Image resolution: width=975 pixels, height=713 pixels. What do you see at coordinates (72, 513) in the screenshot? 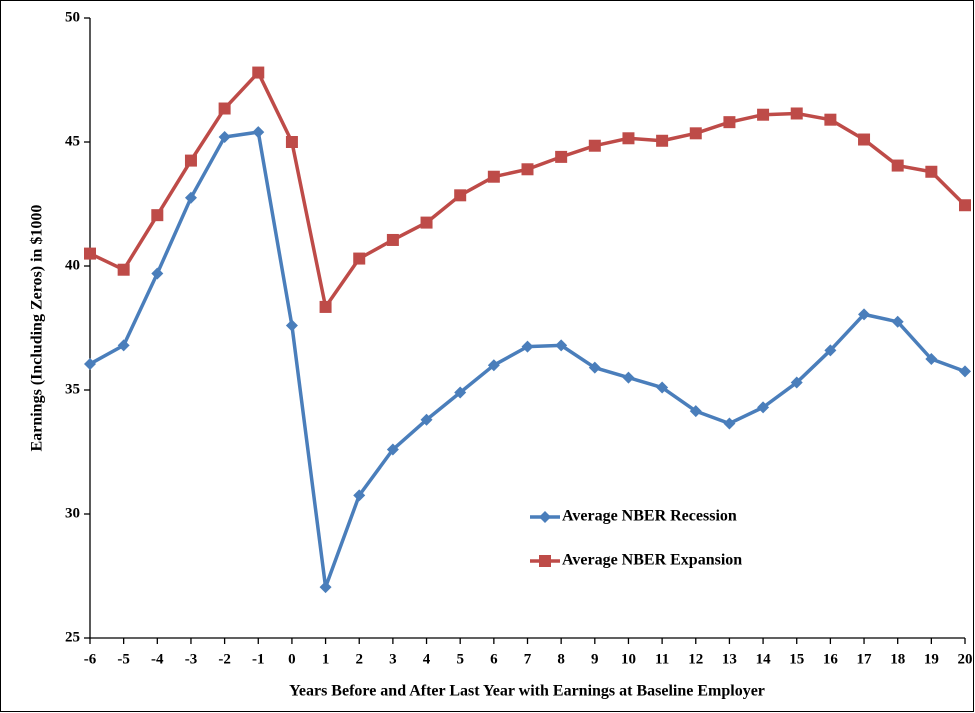
I see `y-tick-label: 30` at bounding box center [72, 513].